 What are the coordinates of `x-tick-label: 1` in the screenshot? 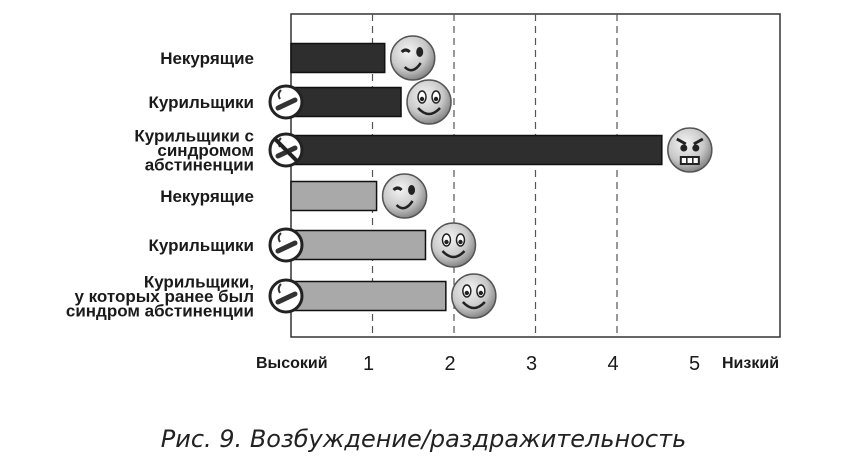 It's located at (368, 364).